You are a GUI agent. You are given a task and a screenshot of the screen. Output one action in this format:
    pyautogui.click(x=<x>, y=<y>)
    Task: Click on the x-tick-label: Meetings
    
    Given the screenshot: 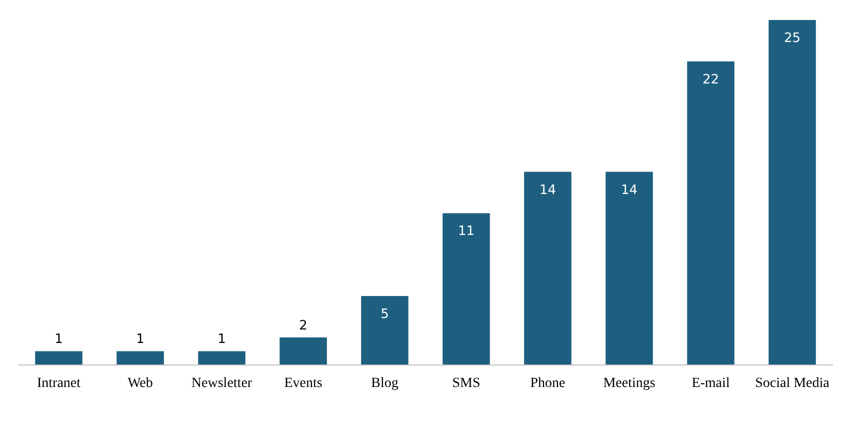 What is the action you would take?
    pyautogui.click(x=629, y=383)
    